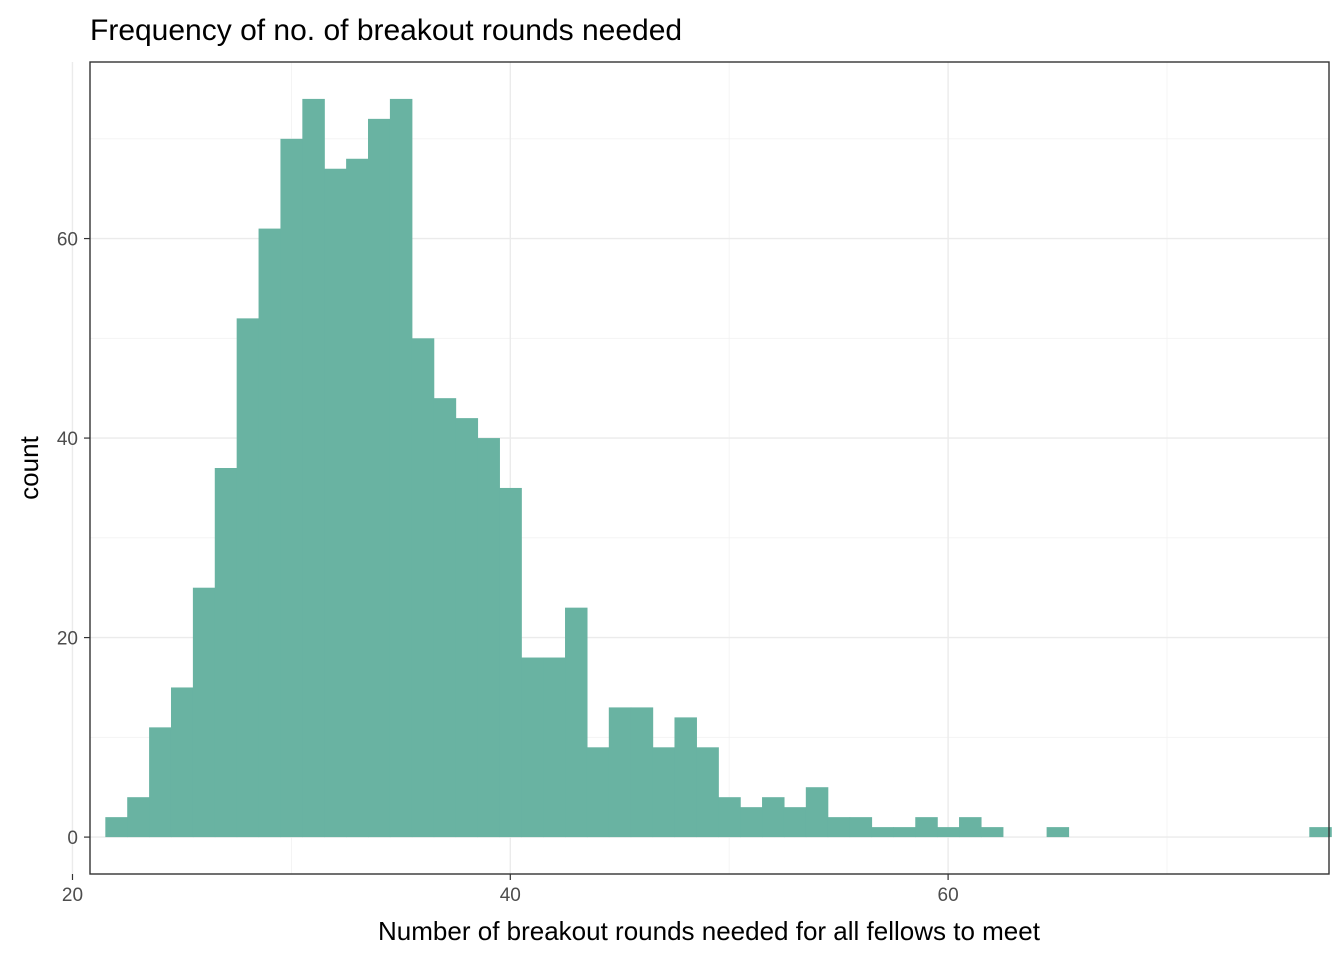 This screenshot has width=1344, height=960. Describe the element at coordinates (67, 439) in the screenshot. I see `y-tick-label: 40` at that location.